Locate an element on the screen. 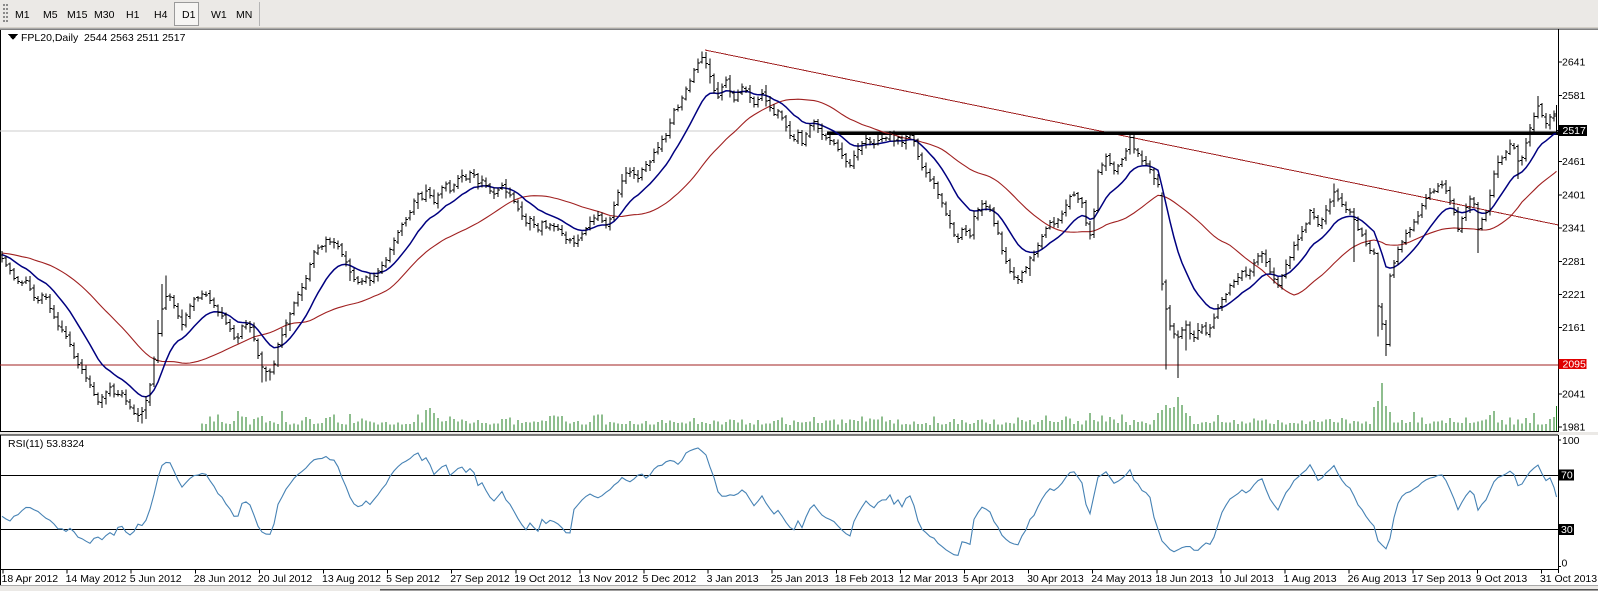 The height and width of the screenshot is (591, 1598). svg-text: M1 is located at coordinates (22, 15).